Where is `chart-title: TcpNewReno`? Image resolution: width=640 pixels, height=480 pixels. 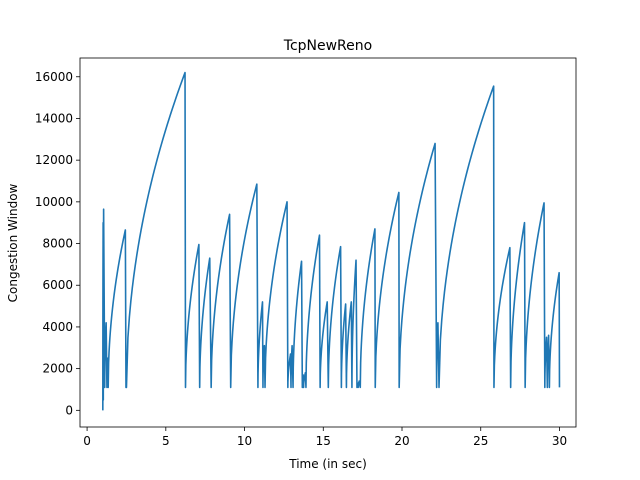
chart-title: TcpNewReno is located at coordinates (327, 46).